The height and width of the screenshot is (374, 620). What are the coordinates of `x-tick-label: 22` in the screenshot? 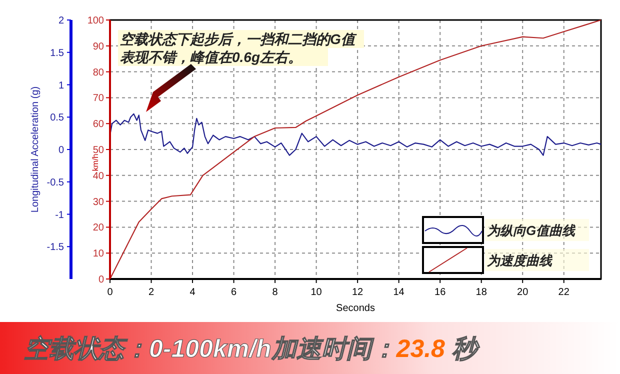 It's located at (564, 292).